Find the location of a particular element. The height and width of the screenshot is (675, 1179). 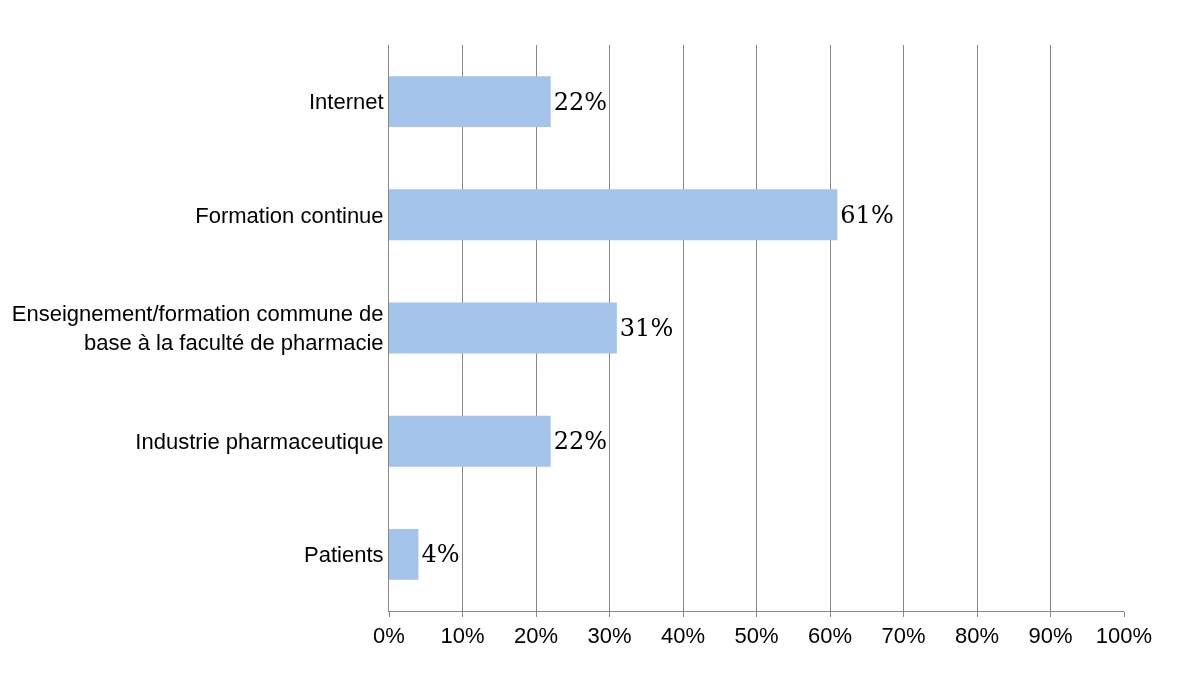

y-tick-label: Formation continue is located at coordinates (289, 215).